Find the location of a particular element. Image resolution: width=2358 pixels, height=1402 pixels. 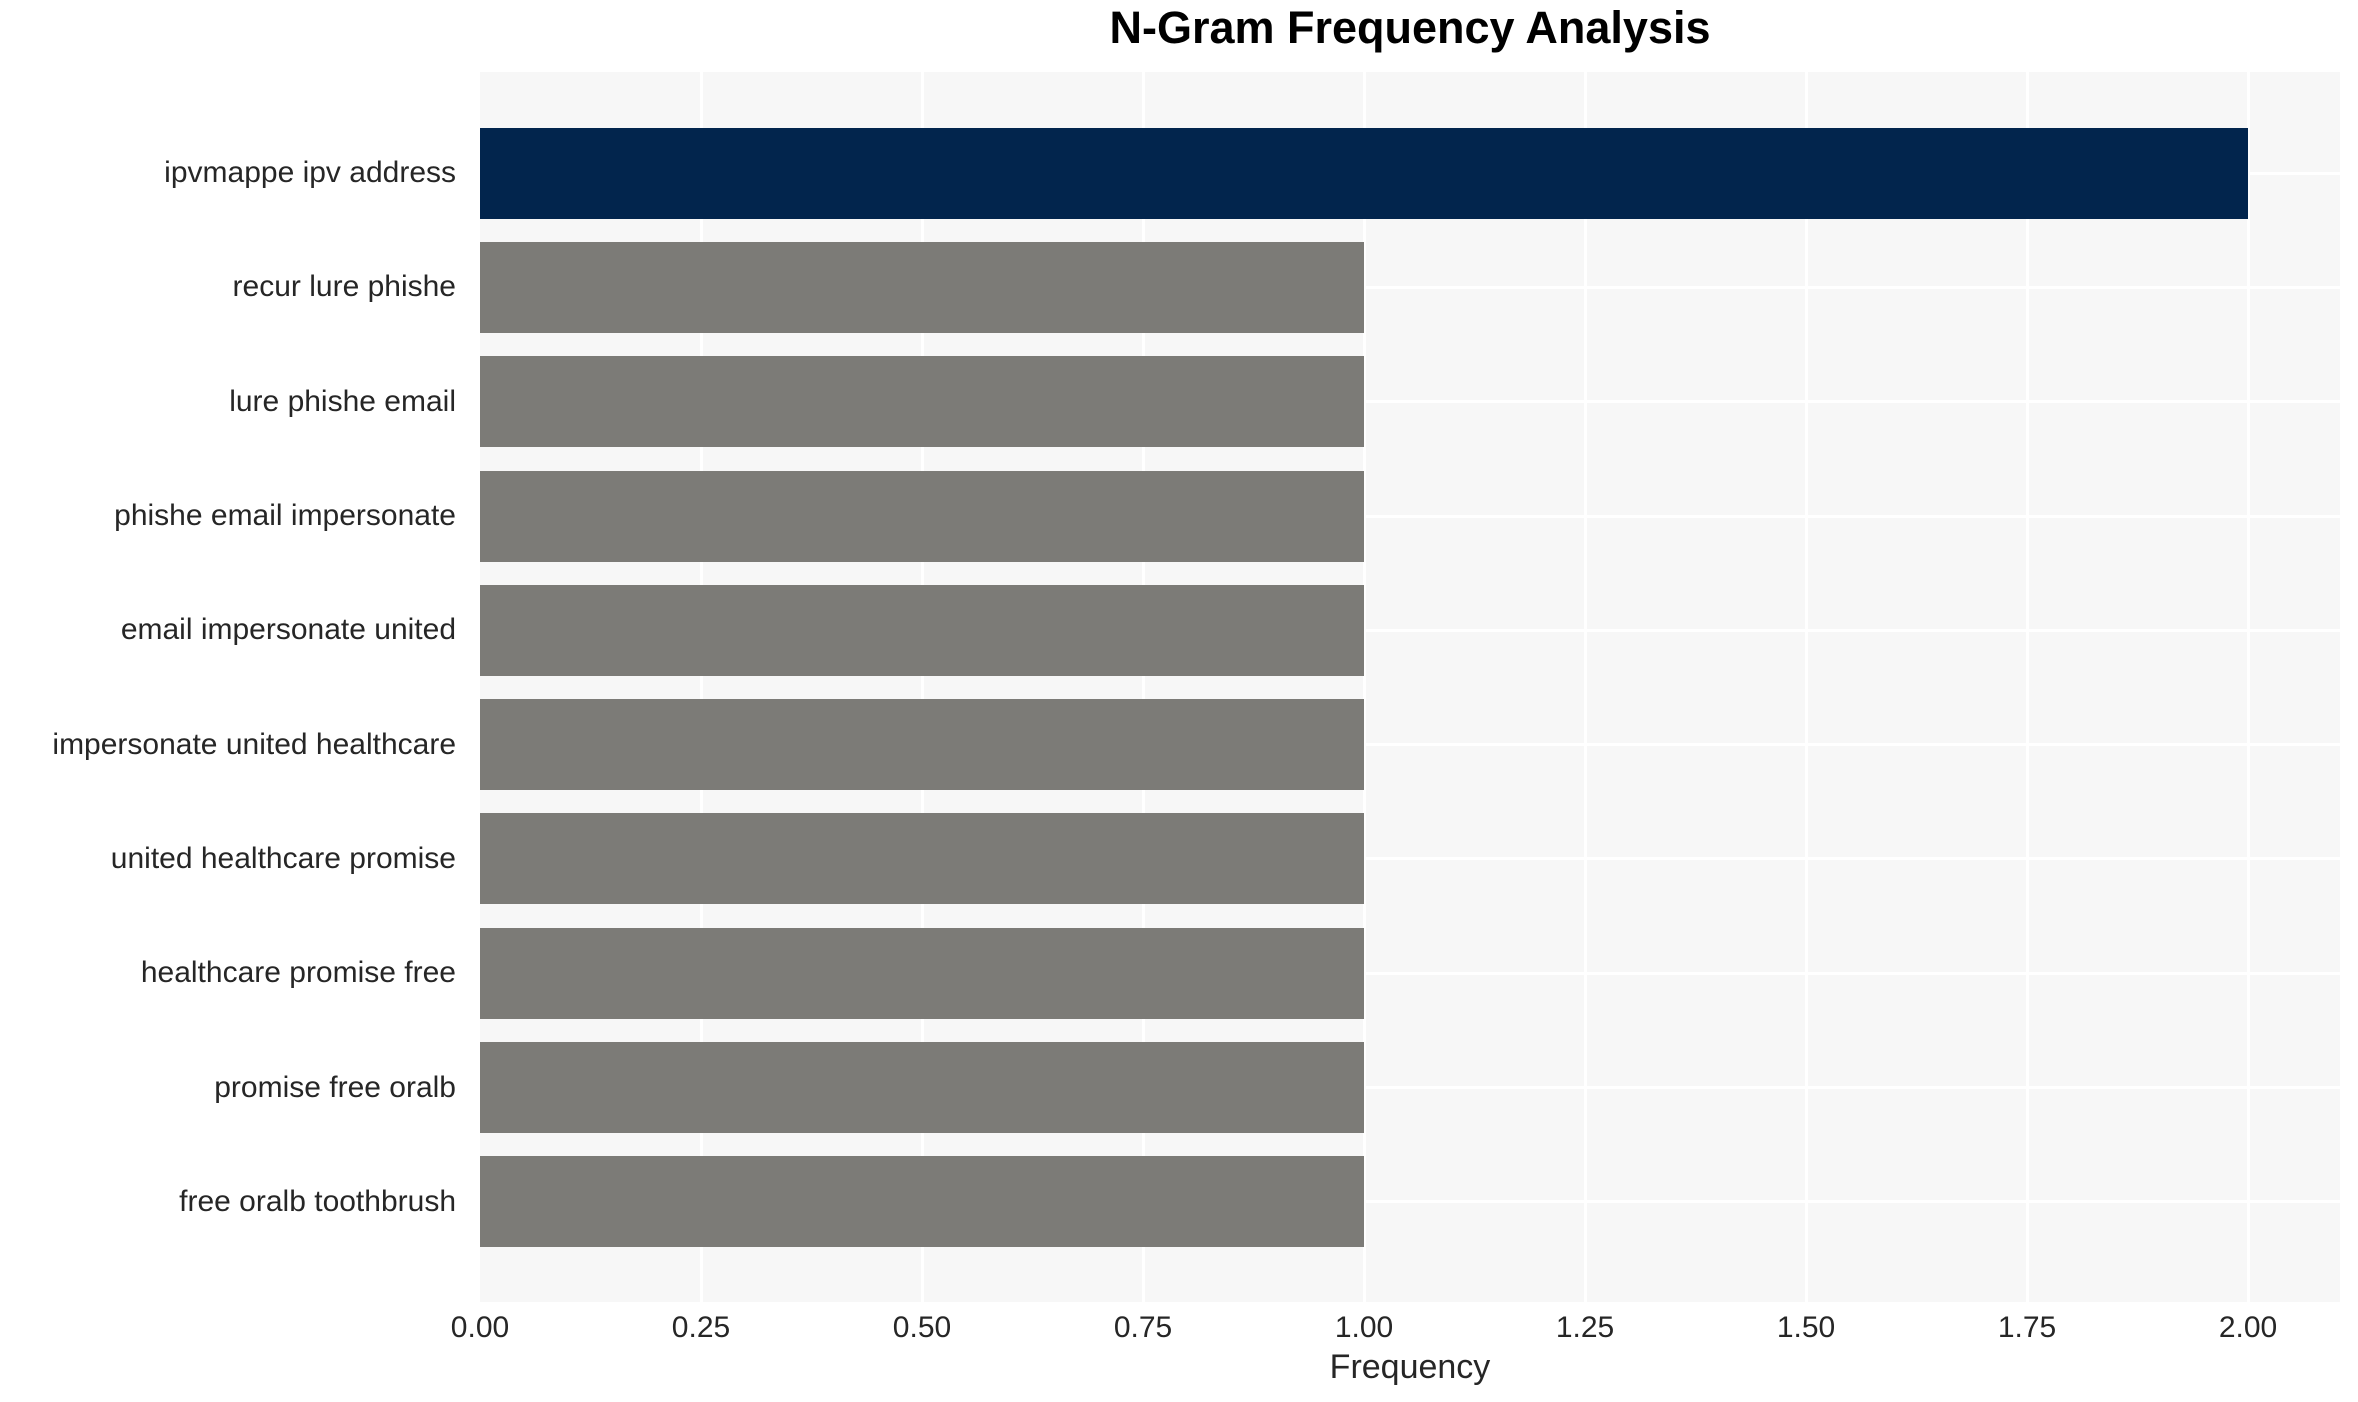

y-tick-label: recur lure phishe is located at coordinates (344, 287).